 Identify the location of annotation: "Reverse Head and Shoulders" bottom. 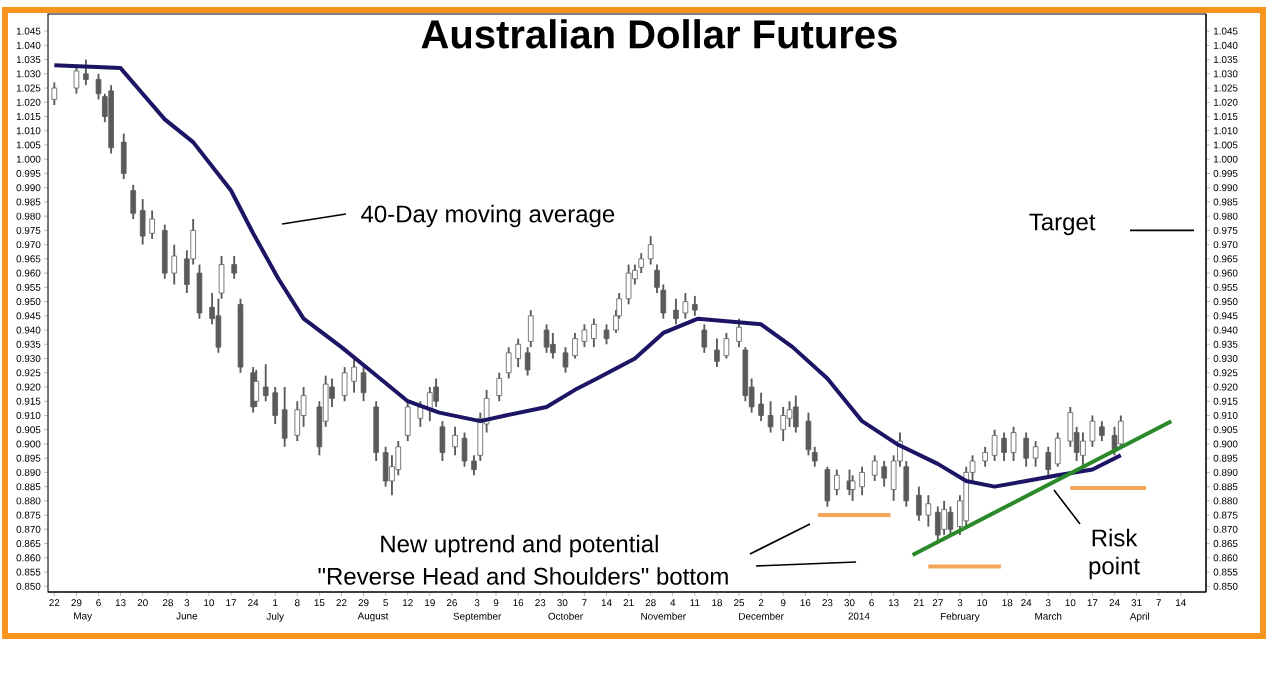
(523, 576).